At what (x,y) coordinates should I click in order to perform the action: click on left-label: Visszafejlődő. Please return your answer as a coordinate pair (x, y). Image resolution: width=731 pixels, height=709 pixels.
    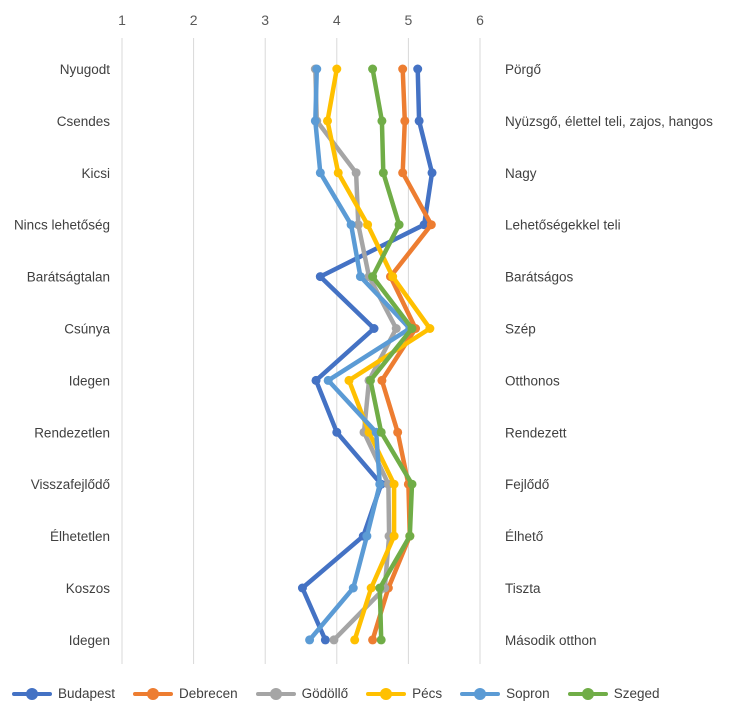
    Looking at the image, I should click on (70, 484).